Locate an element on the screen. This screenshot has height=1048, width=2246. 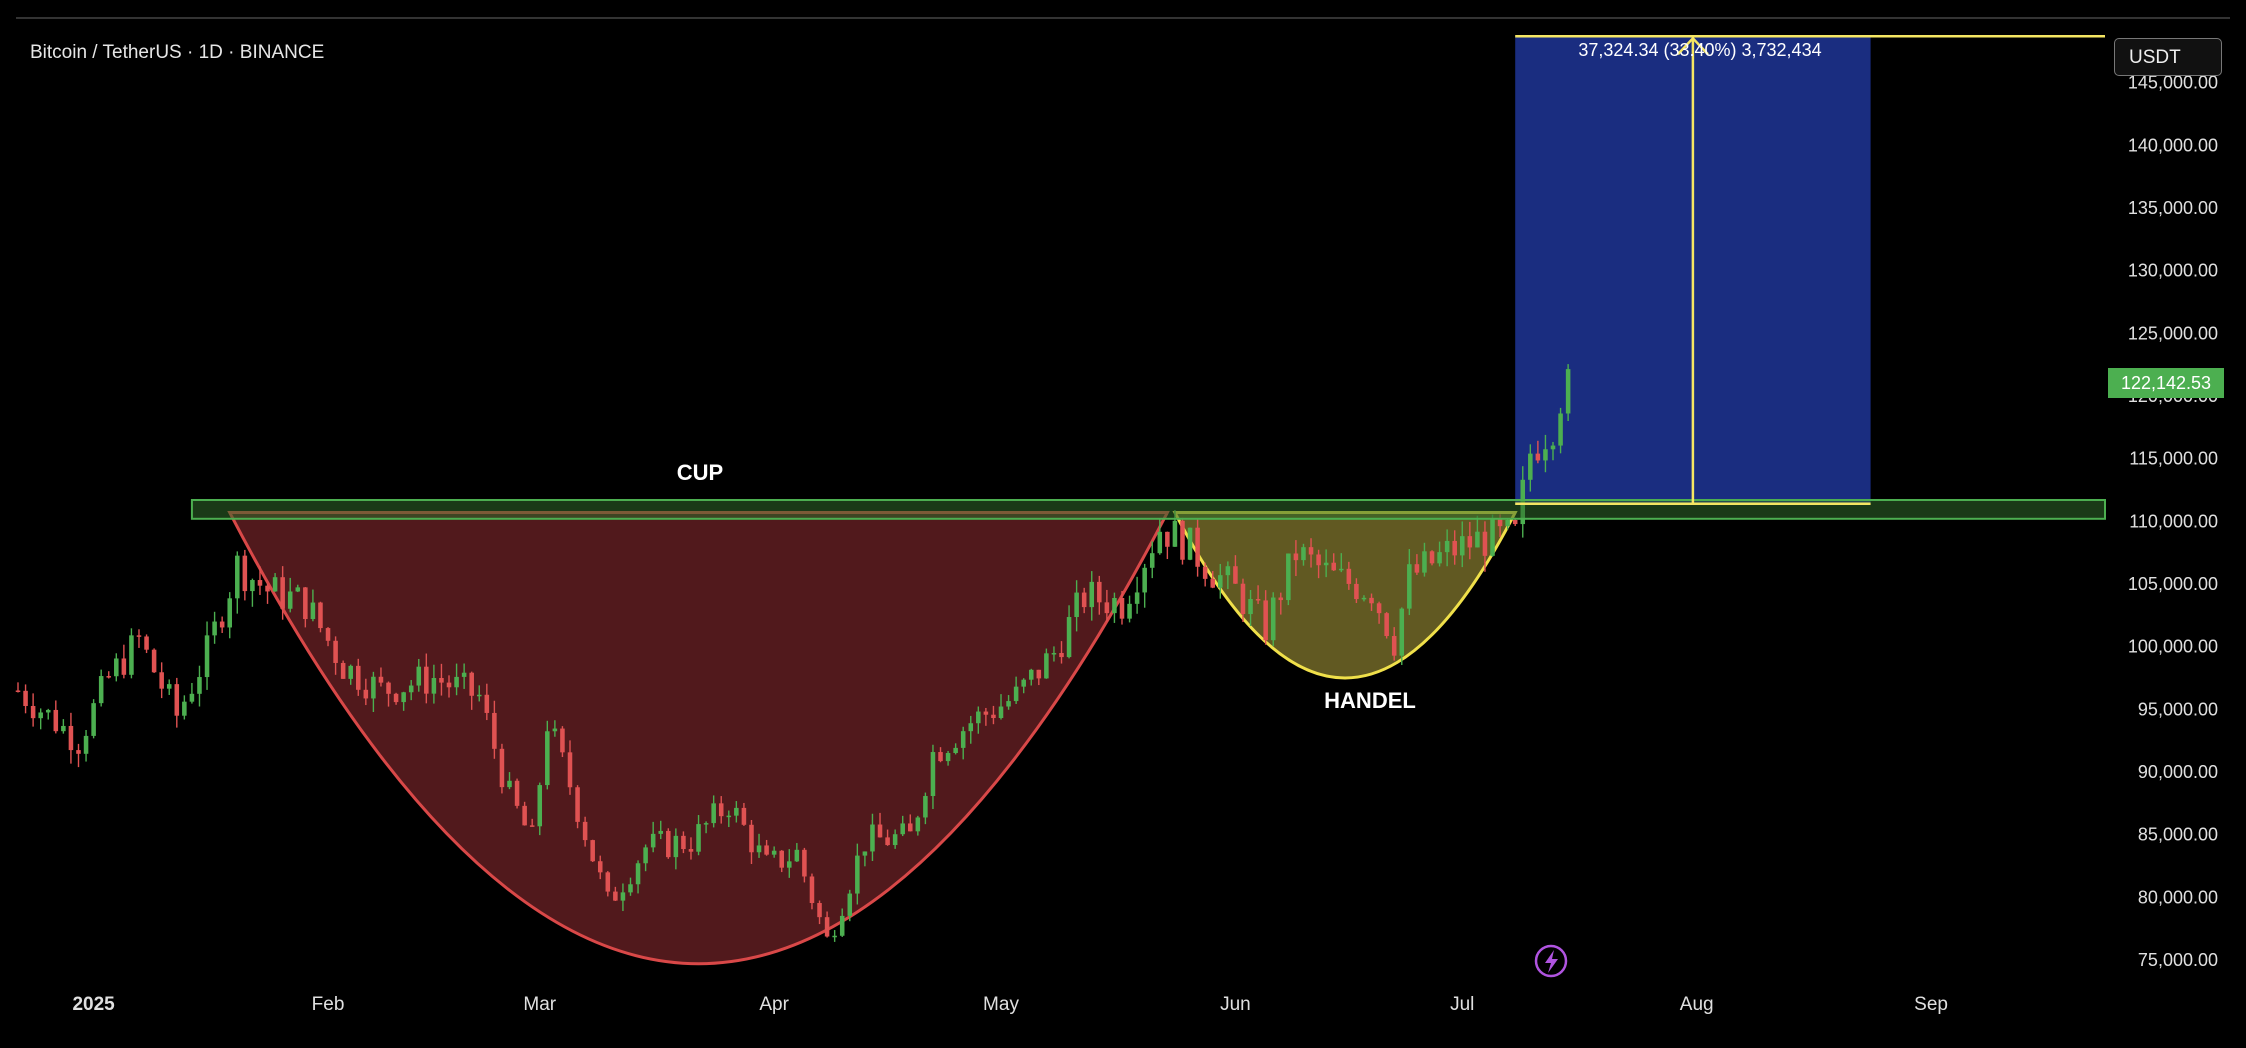
y-tick-label: 80,000.00 is located at coordinates (2178, 897).